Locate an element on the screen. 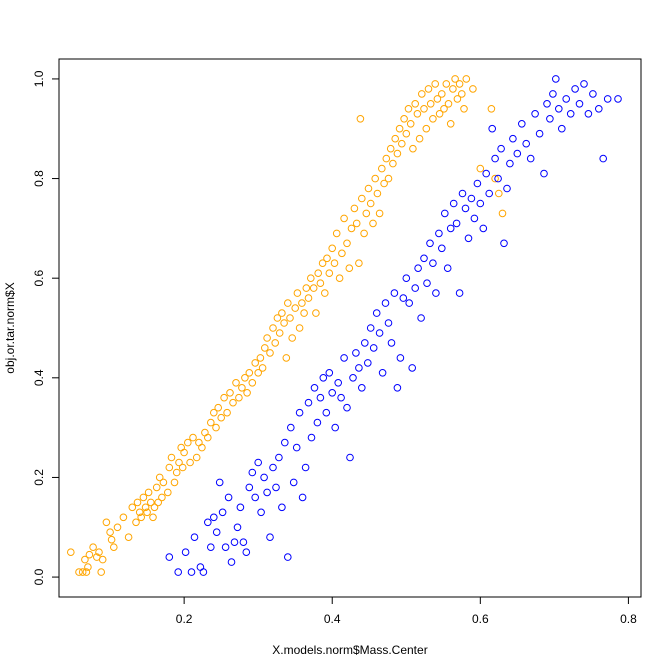 This screenshot has height=671, width=671. y-tick-label: 0.4 is located at coordinates (39, 377).